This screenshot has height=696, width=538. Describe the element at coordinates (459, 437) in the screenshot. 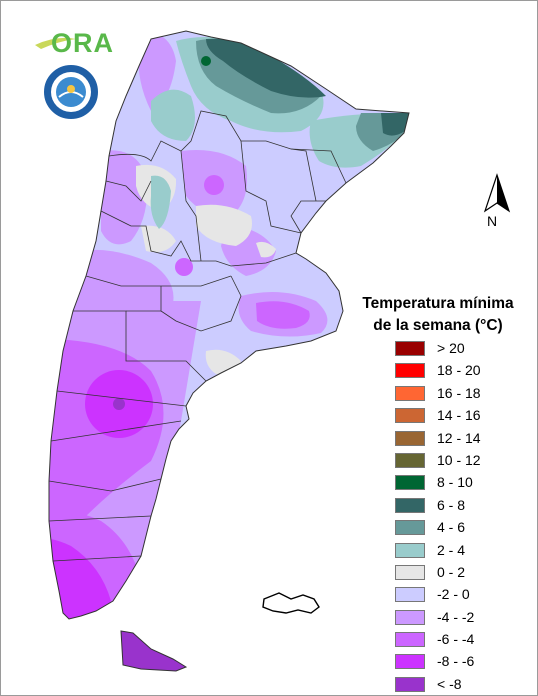

I see `legend-label: 12 - 14` at that location.